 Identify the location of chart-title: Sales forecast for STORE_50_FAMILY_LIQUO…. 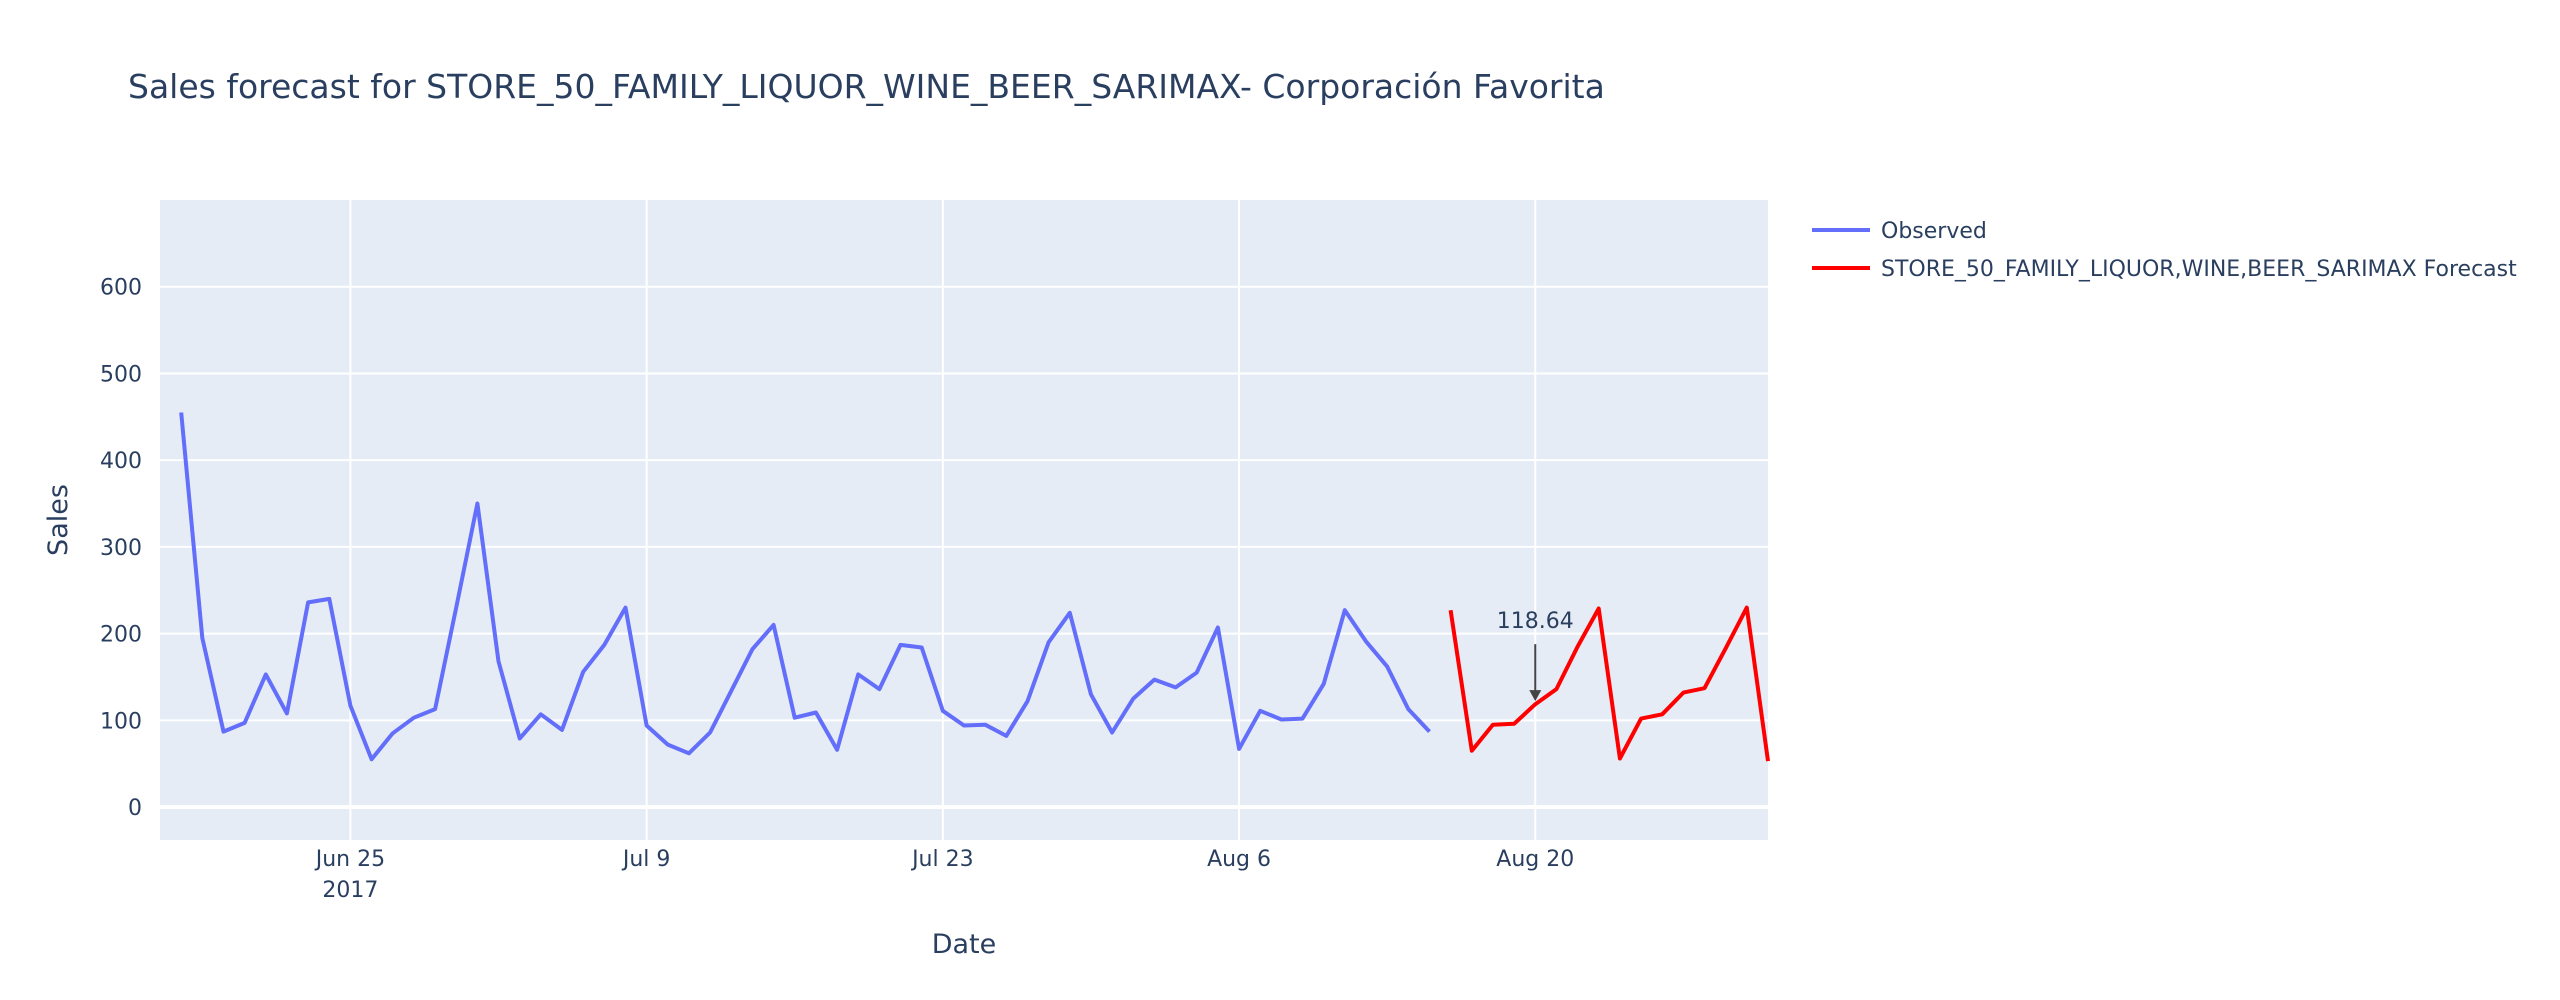
(866, 86).